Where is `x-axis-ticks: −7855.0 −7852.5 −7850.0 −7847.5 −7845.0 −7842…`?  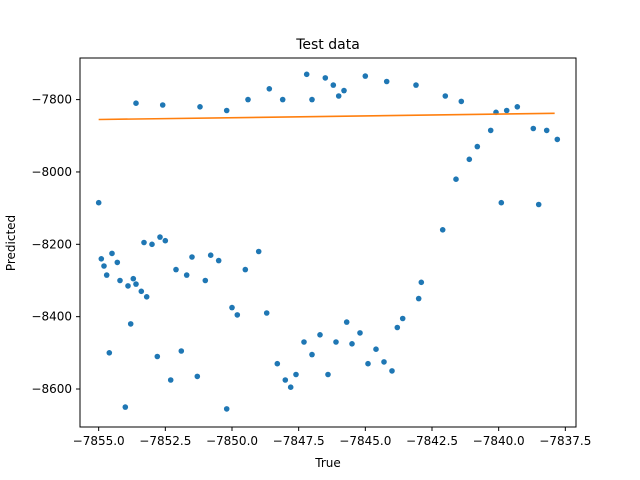
x-axis-ticks: −7855.0 −7852.5 −7850.0 −7847.5 −7845.0 −7842… is located at coordinates (332, 437).